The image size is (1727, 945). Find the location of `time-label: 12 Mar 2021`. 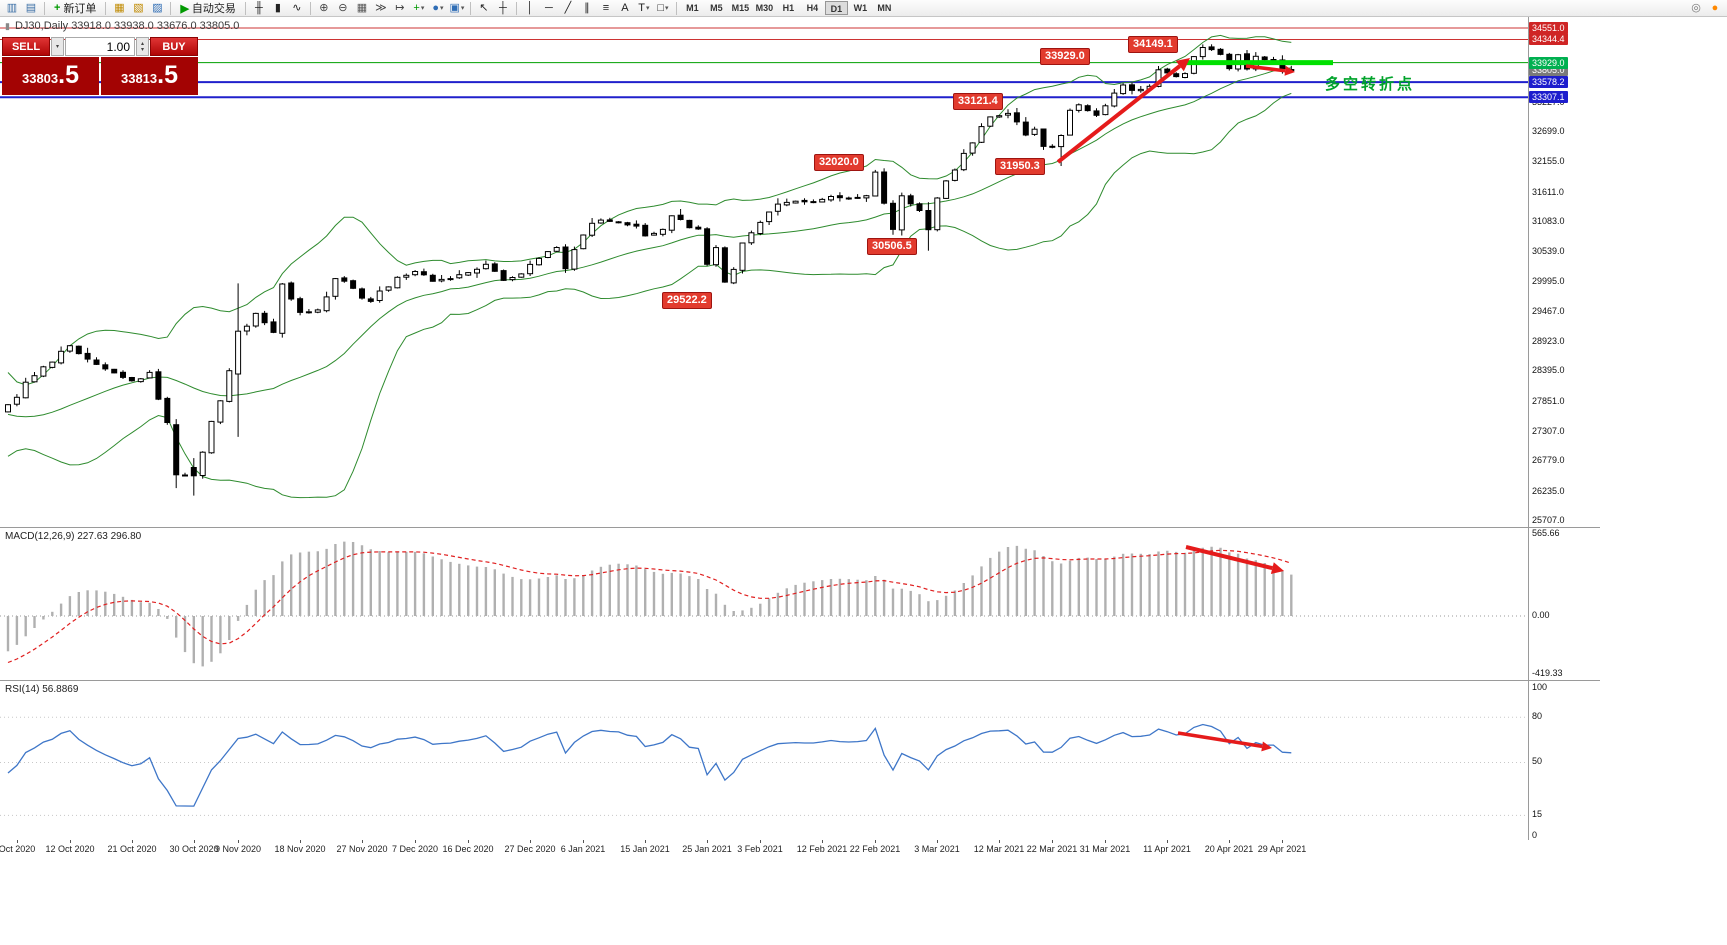

time-label: 12 Mar 2021 is located at coordinates (999, 849).